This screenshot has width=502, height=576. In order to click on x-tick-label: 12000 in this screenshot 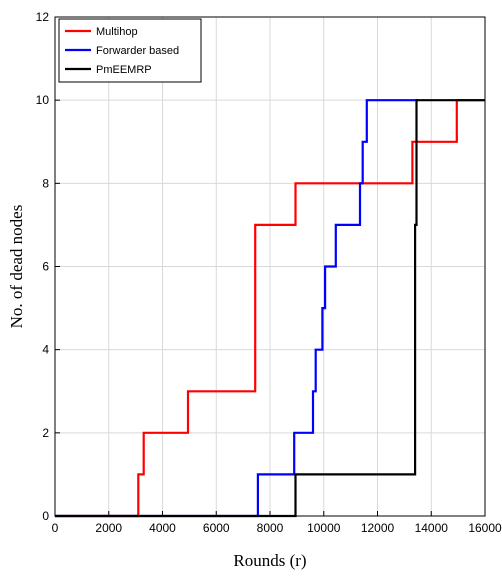, I will do `click(378, 528)`.